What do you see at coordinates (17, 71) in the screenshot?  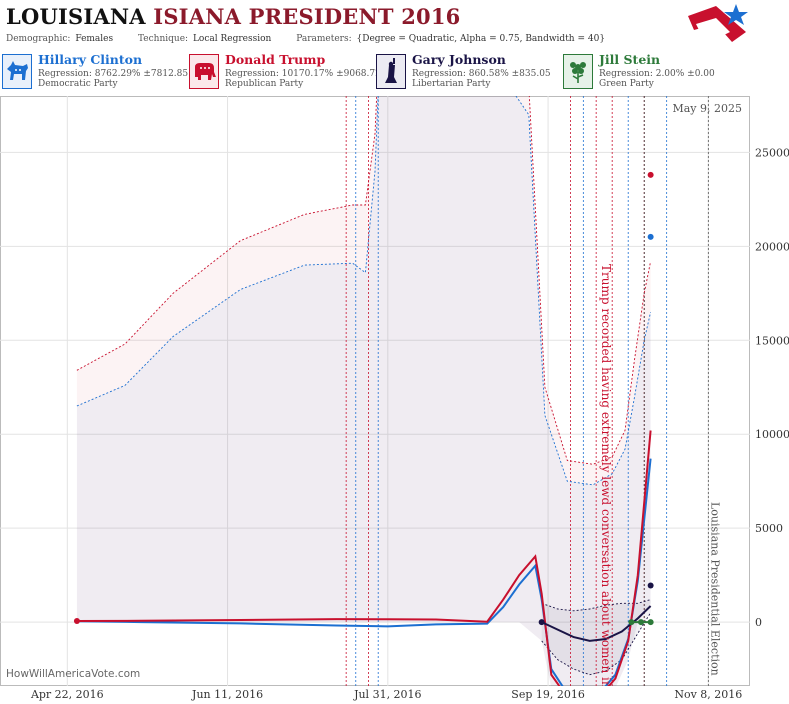 I see `donkey-icon` at bounding box center [17, 71].